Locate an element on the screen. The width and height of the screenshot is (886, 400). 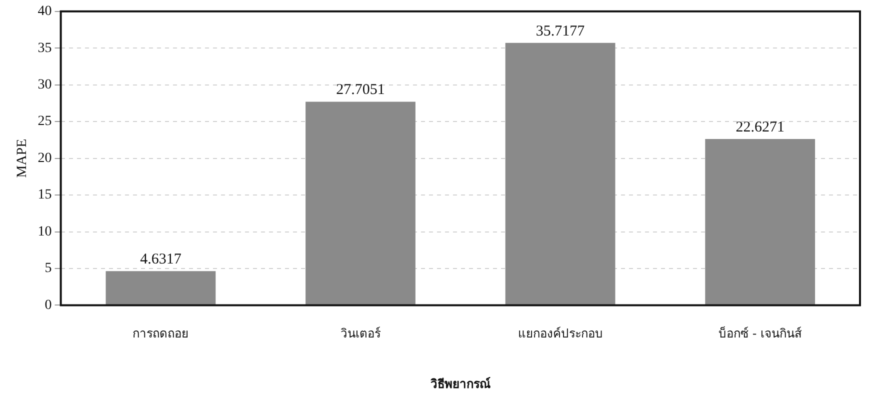
x-tick-label: บ็อกซ์ - เจนกินส์ is located at coordinates (760, 333).